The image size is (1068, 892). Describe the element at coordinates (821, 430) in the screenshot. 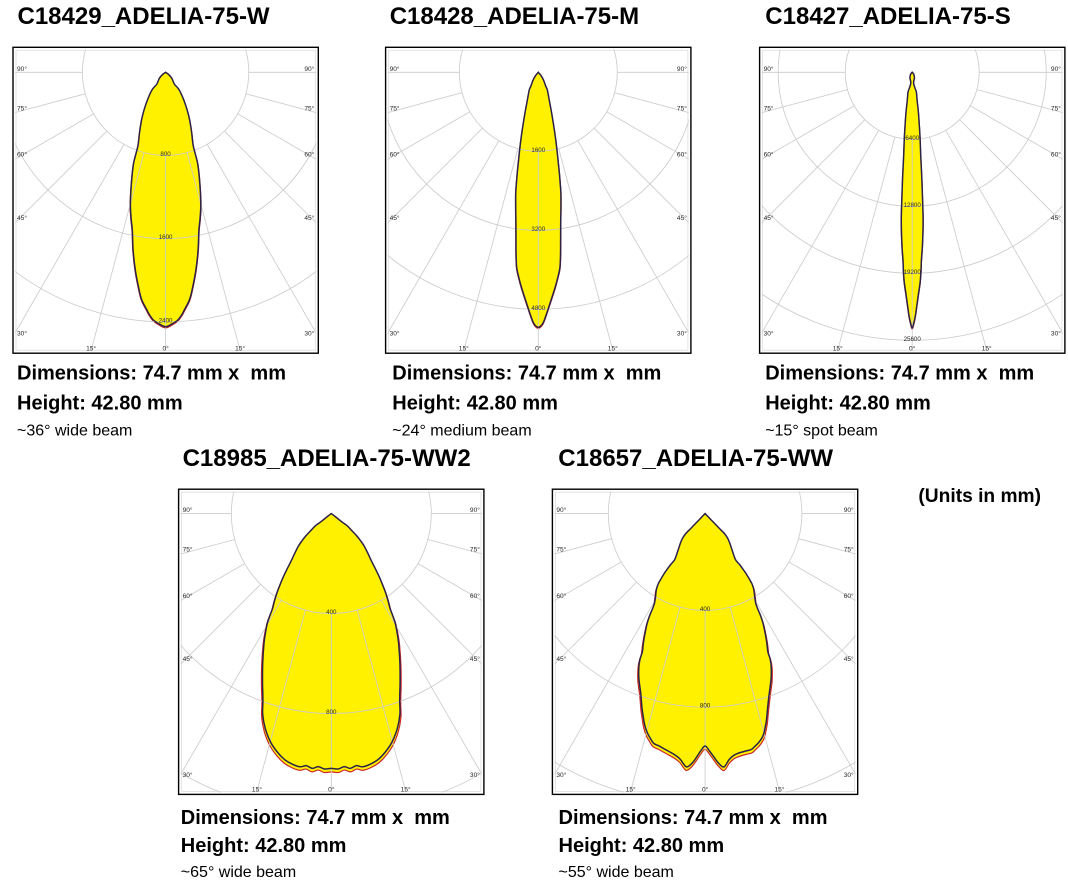

I see `svg-text: ~15° spot beam` at that location.